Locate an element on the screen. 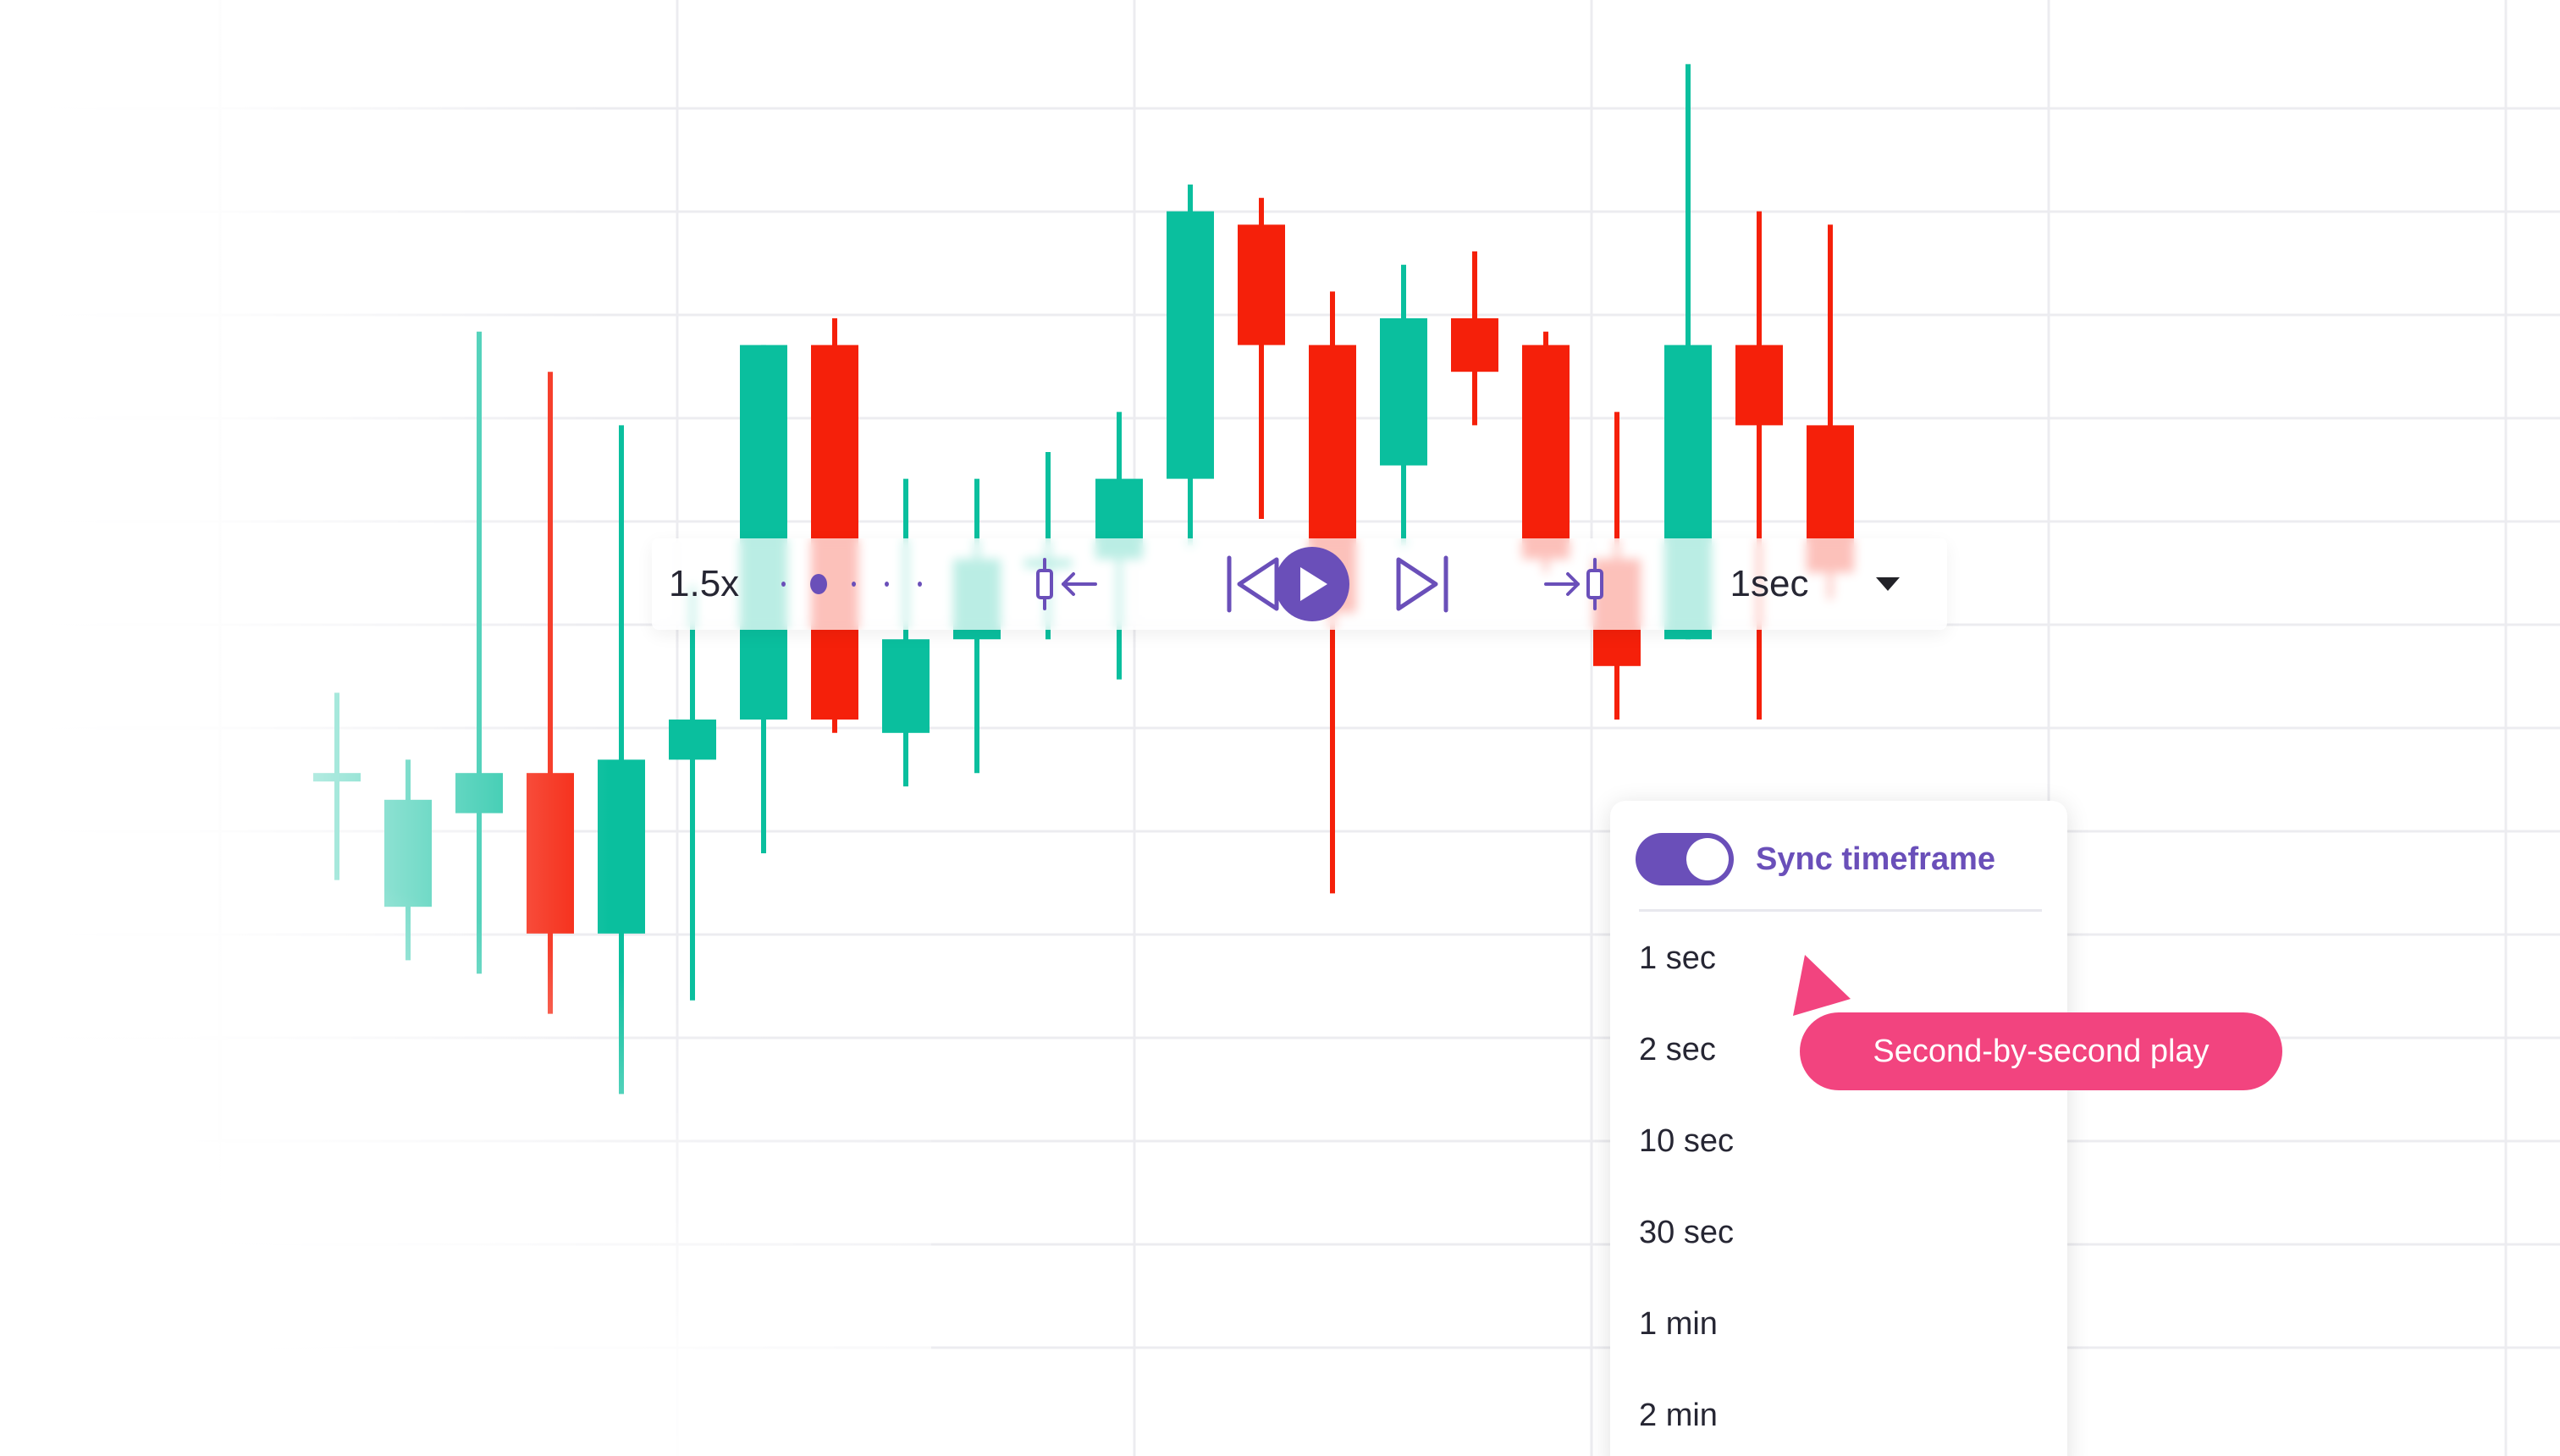  arrow-candle-right-icon is located at coordinates (1573, 584).